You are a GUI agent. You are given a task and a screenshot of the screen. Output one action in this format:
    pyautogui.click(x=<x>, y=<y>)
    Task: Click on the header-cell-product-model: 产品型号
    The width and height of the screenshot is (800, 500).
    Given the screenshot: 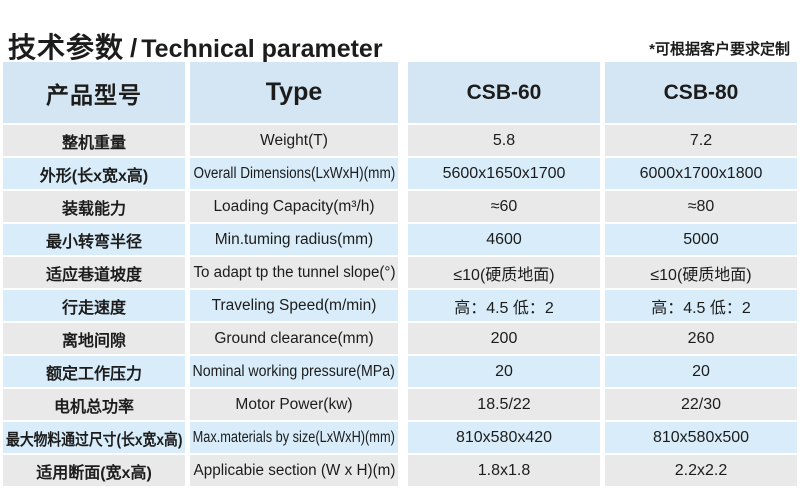 What is the action you would take?
    pyautogui.click(x=94, y=92)
    